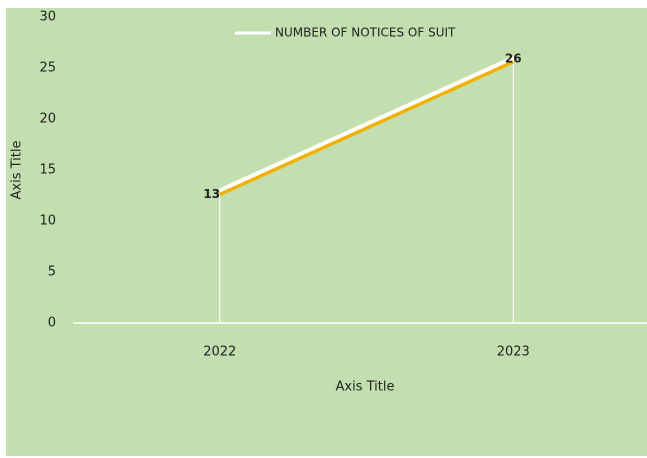 The height and width of the screenshot is (458, 647). Describe the element at coordinates (47, 221) in the screenshot. I see `y-tick-label: 10` at that location.